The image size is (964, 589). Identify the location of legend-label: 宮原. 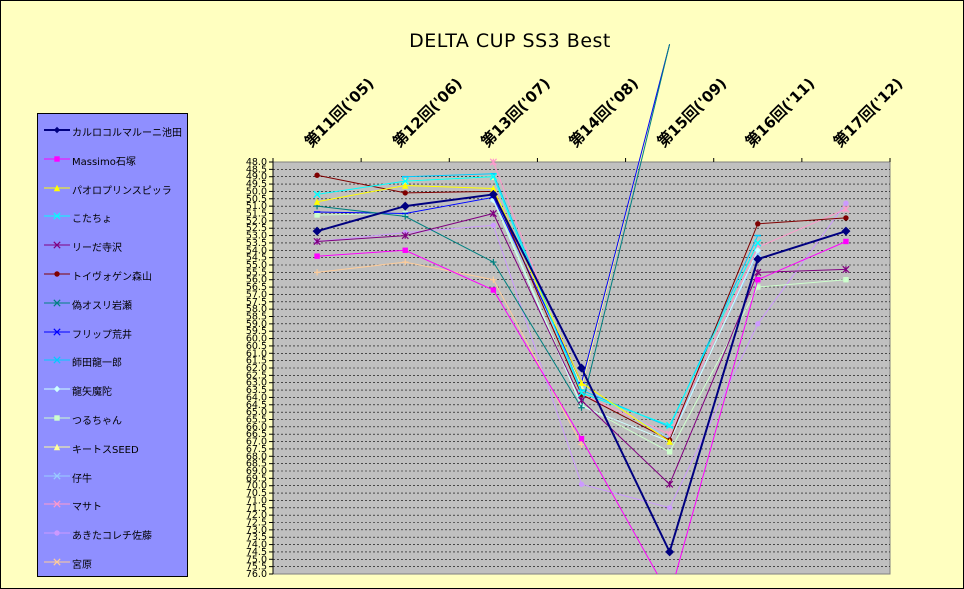
(82, 565).